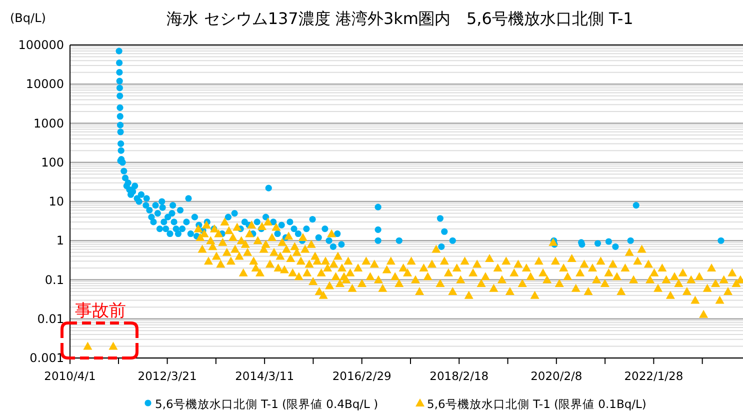  I want to click on x-tick-label: 2022/1/28, so click(654, 376).